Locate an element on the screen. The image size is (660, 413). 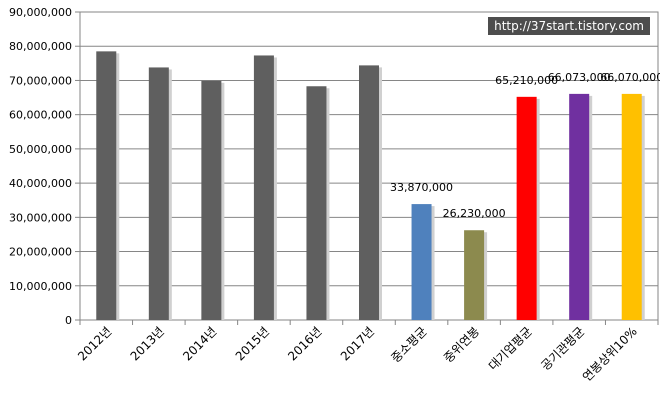
x-tick-label: 2012년 is located at coordinates (94, 343).